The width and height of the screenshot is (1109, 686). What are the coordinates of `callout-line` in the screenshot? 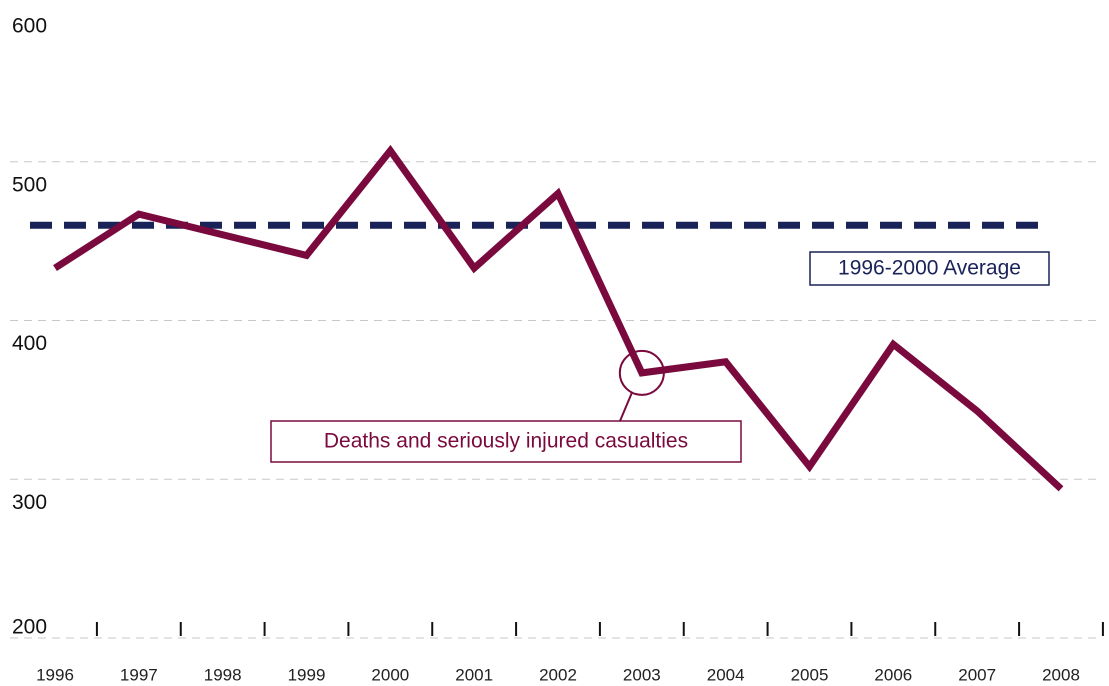 It's located at (626, 407).